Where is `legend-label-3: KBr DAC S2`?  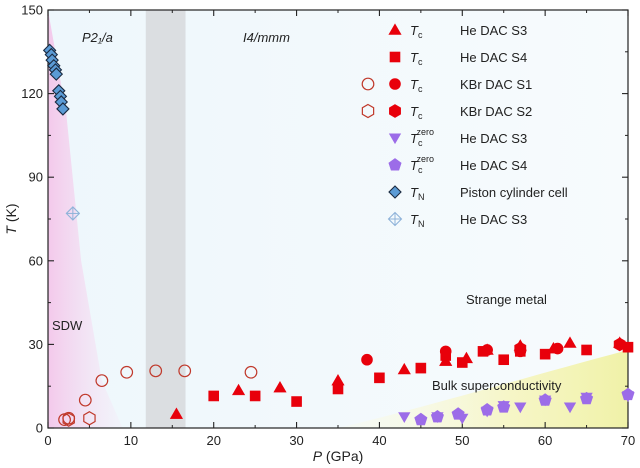 legend-label-3: KBr DAC S2 is located at coordinates (496, 111).